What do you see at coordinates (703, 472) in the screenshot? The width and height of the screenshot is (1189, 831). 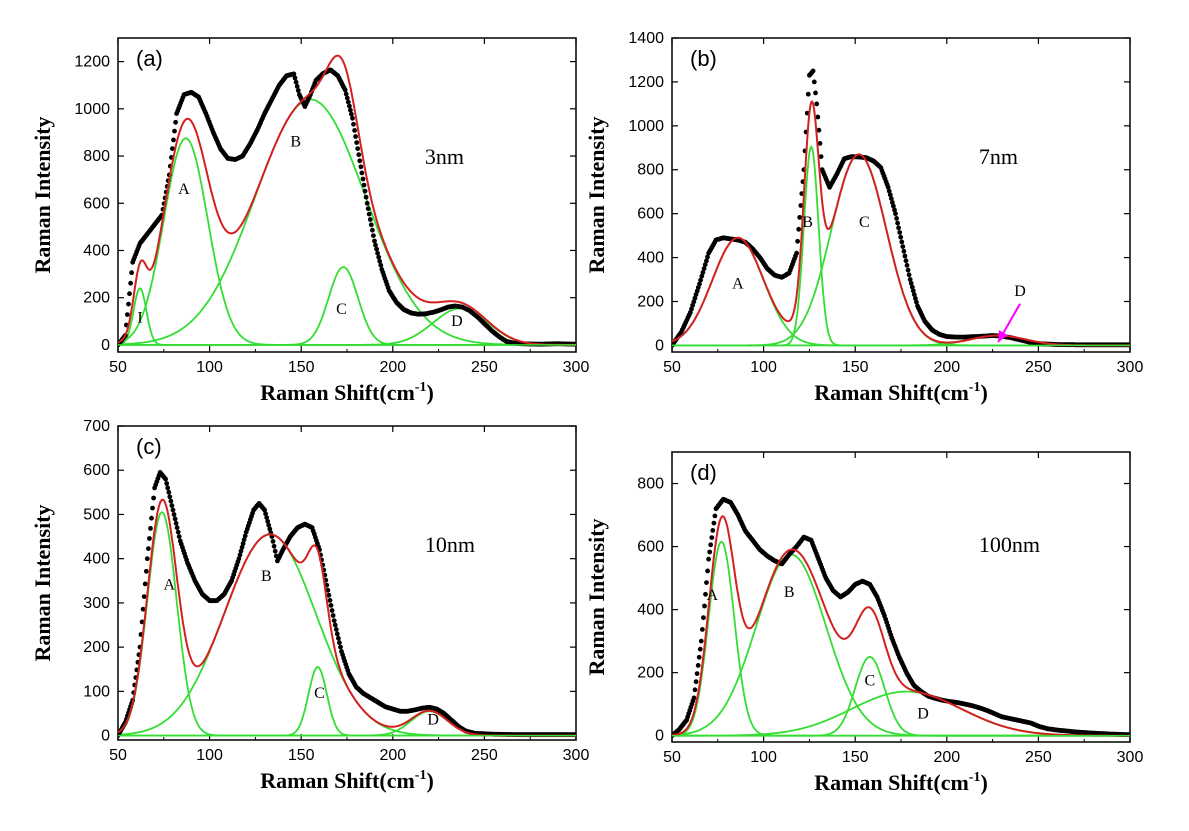 I see `panel-label: (d)` at bounding box center [703, 472].